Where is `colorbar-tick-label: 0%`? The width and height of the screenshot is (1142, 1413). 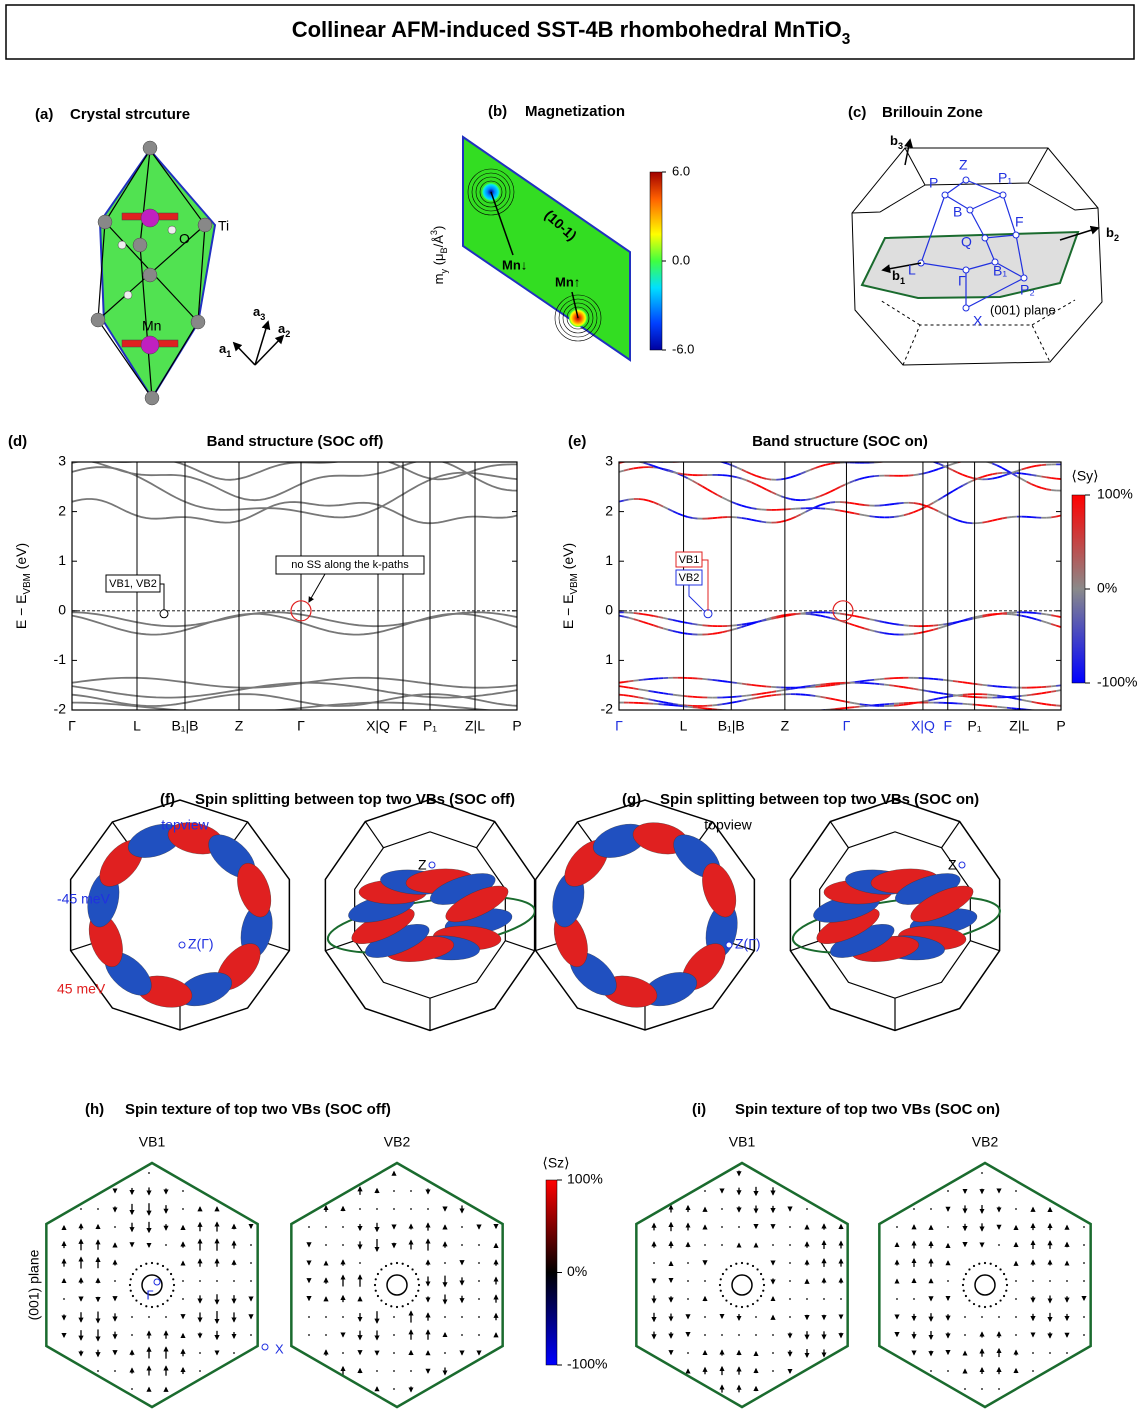 colorbar-tick-label: 0% is located at coordinates (577, 1271).